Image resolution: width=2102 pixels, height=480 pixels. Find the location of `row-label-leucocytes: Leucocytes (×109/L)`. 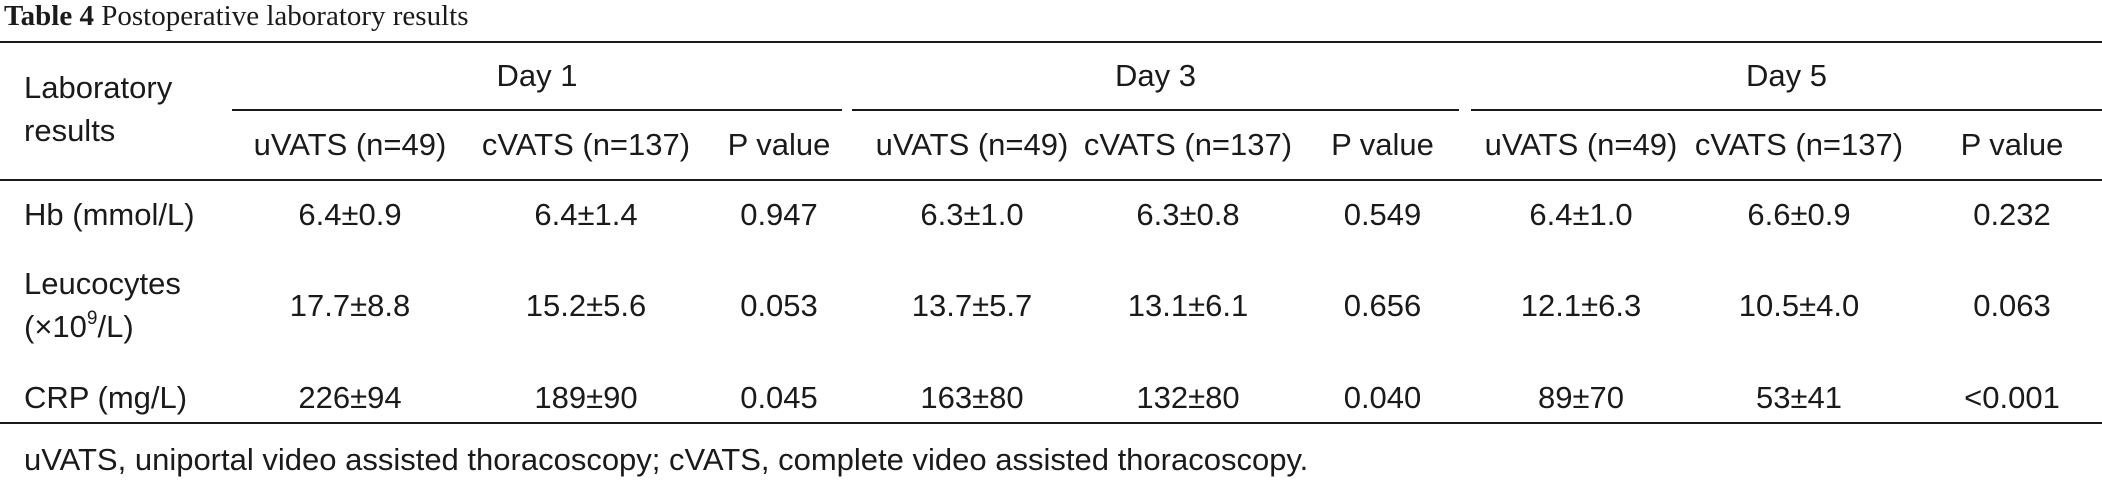

row-label-leucocytes: Leucocytes (×109/L) is located at coordinates (102, 305).